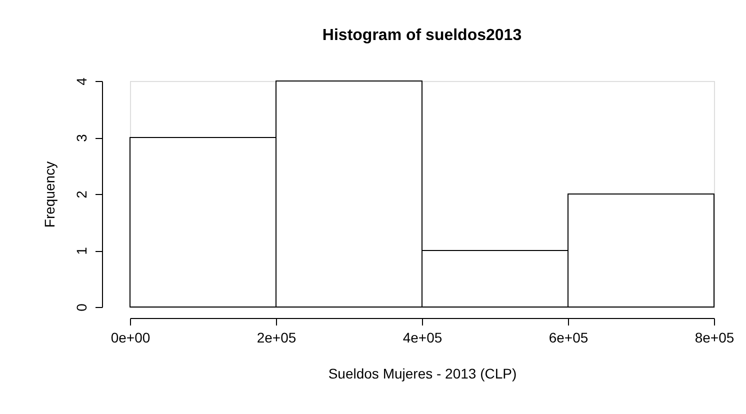 This screenshot has height=414, width=746. Describe the element at coordinates (82, 307) in the screenshot. I see `y-tick-label: 0` at that location.